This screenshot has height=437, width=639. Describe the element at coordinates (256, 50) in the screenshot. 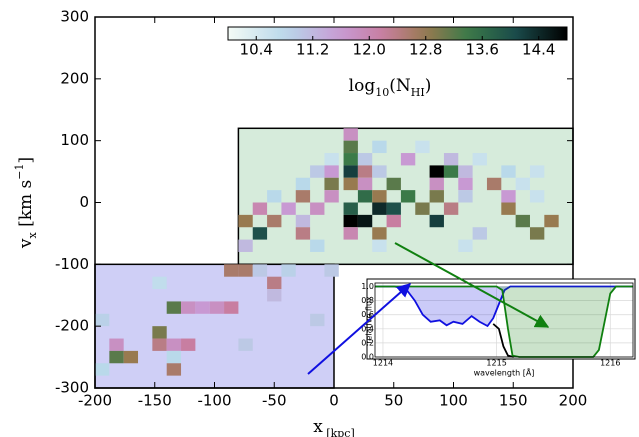

I see `colorbar-tick-label: 10.4` at that location.